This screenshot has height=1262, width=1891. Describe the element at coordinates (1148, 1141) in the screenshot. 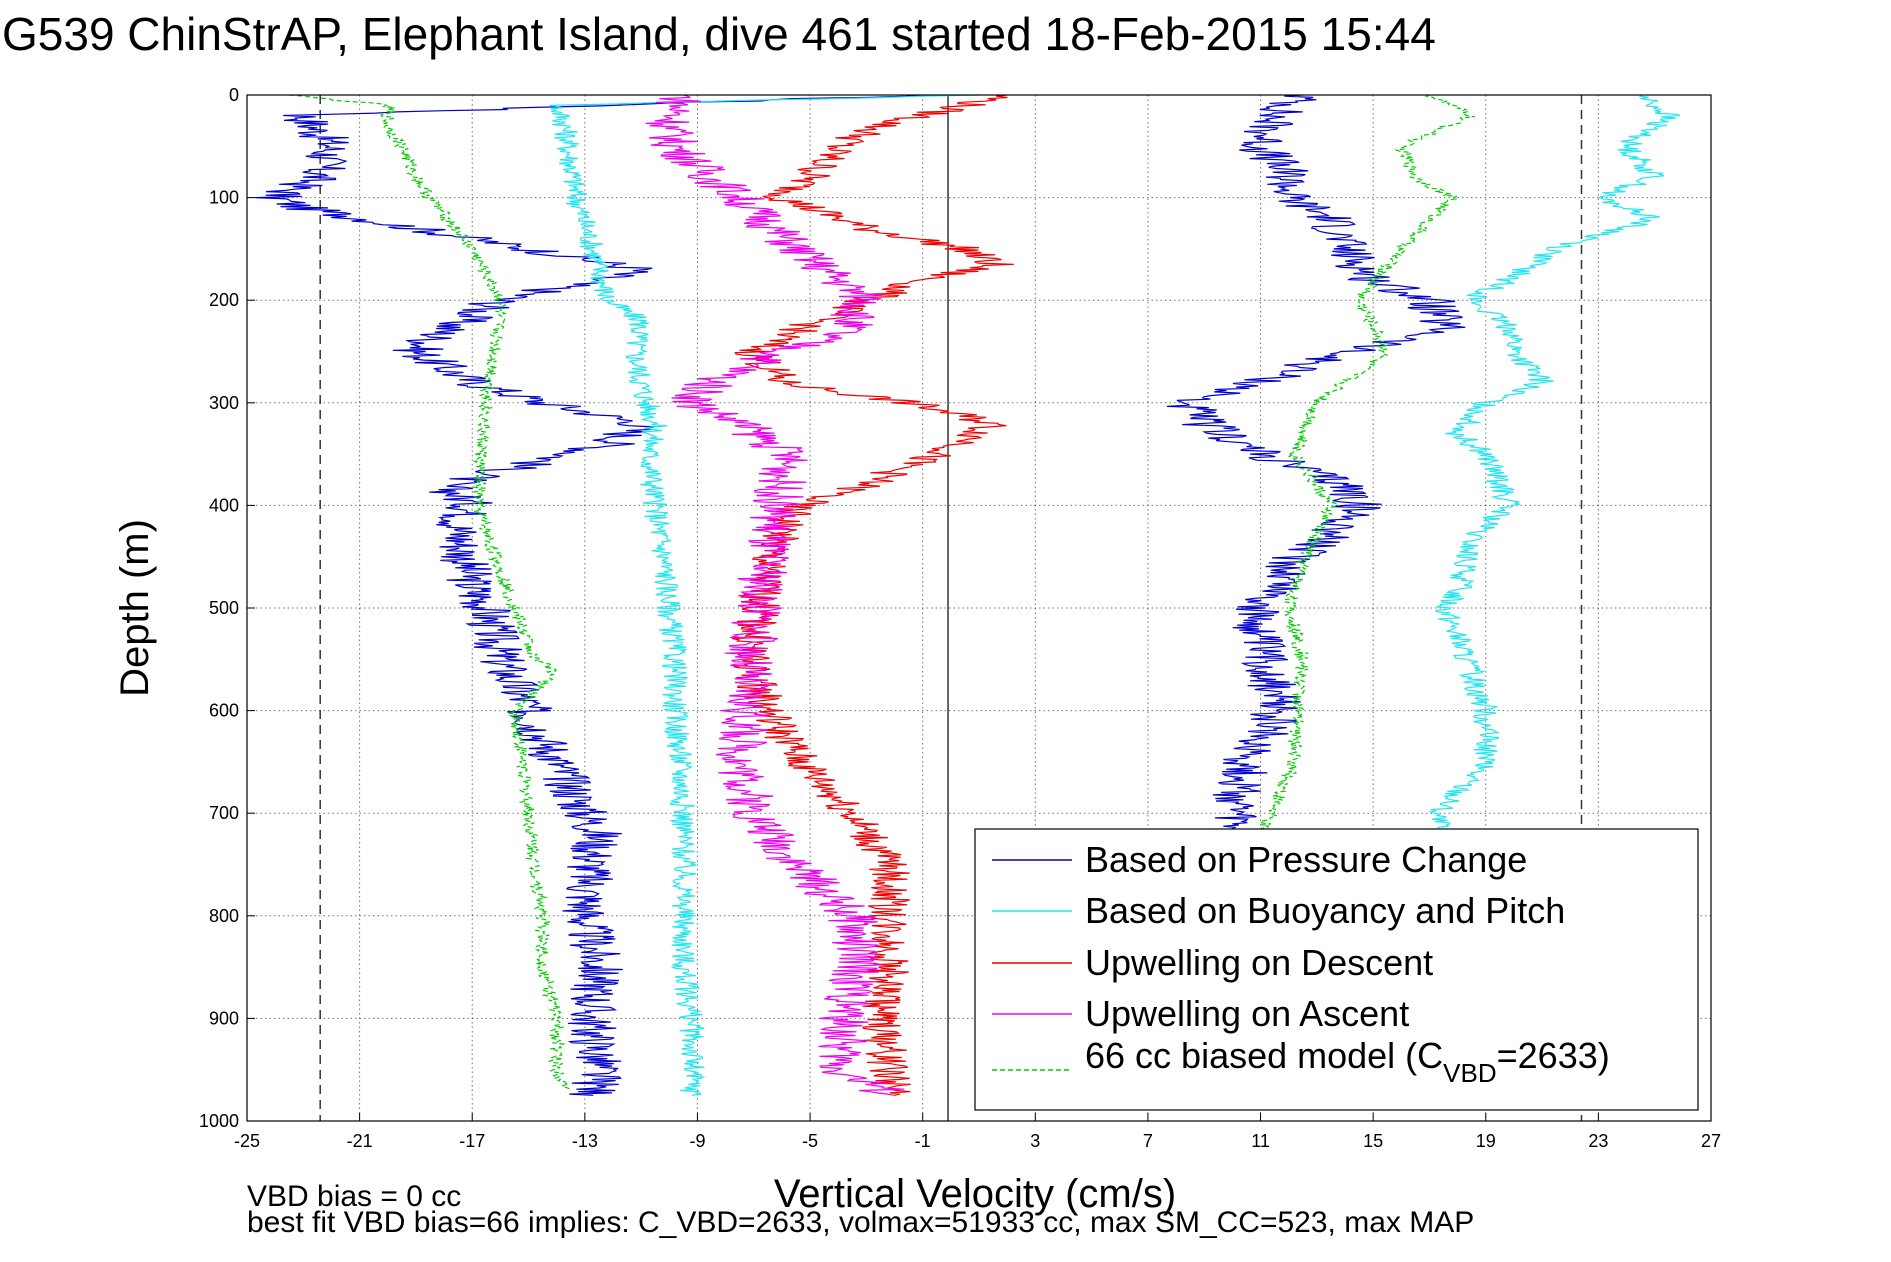

I see `x-tick-label: 7` at that location.